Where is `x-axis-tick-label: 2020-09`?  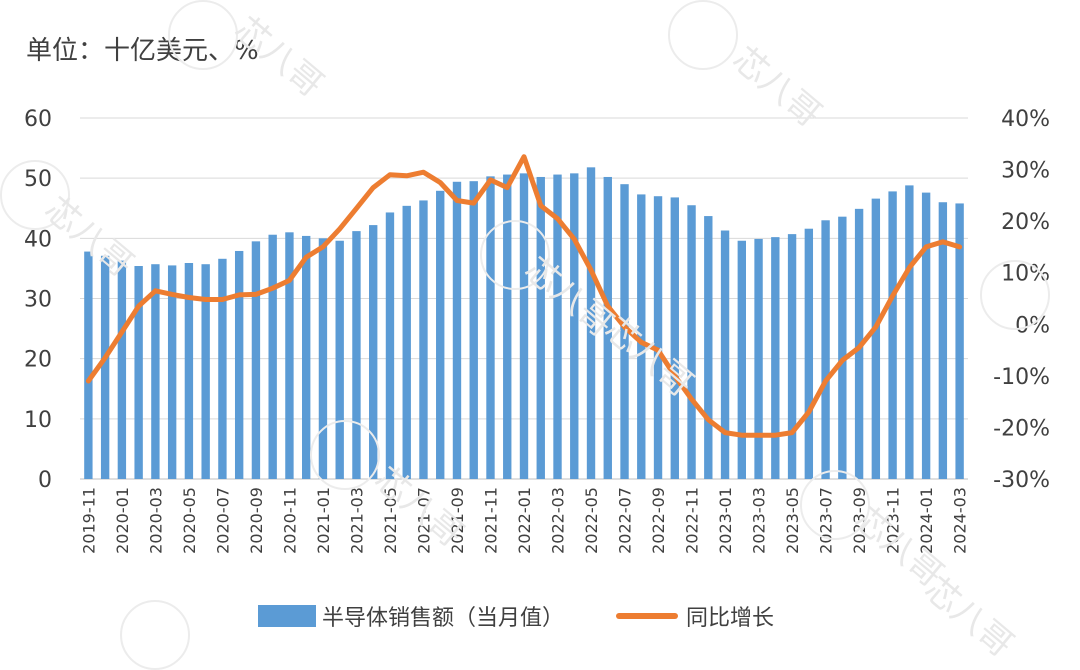 x-axis-tick-label: 2020-09 is located at coordinates (256, 520).